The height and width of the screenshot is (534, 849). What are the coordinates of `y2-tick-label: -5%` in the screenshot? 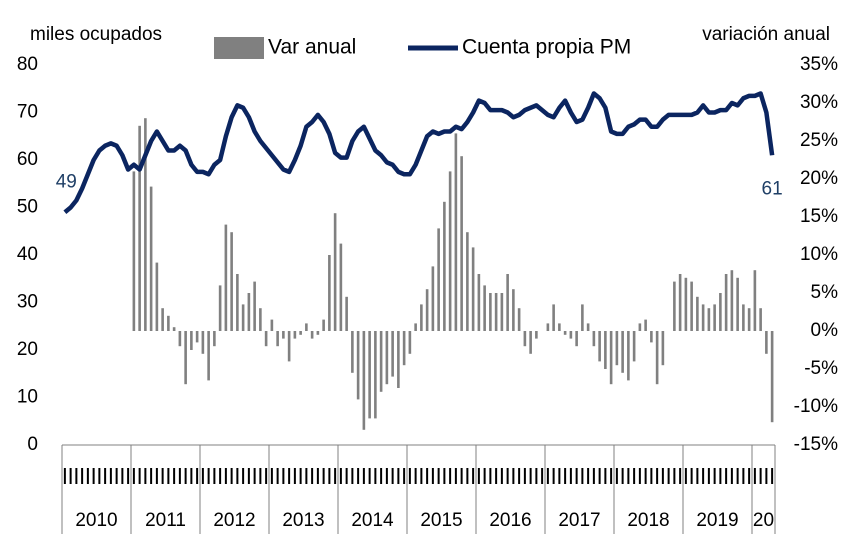 It's located at (821, 368).